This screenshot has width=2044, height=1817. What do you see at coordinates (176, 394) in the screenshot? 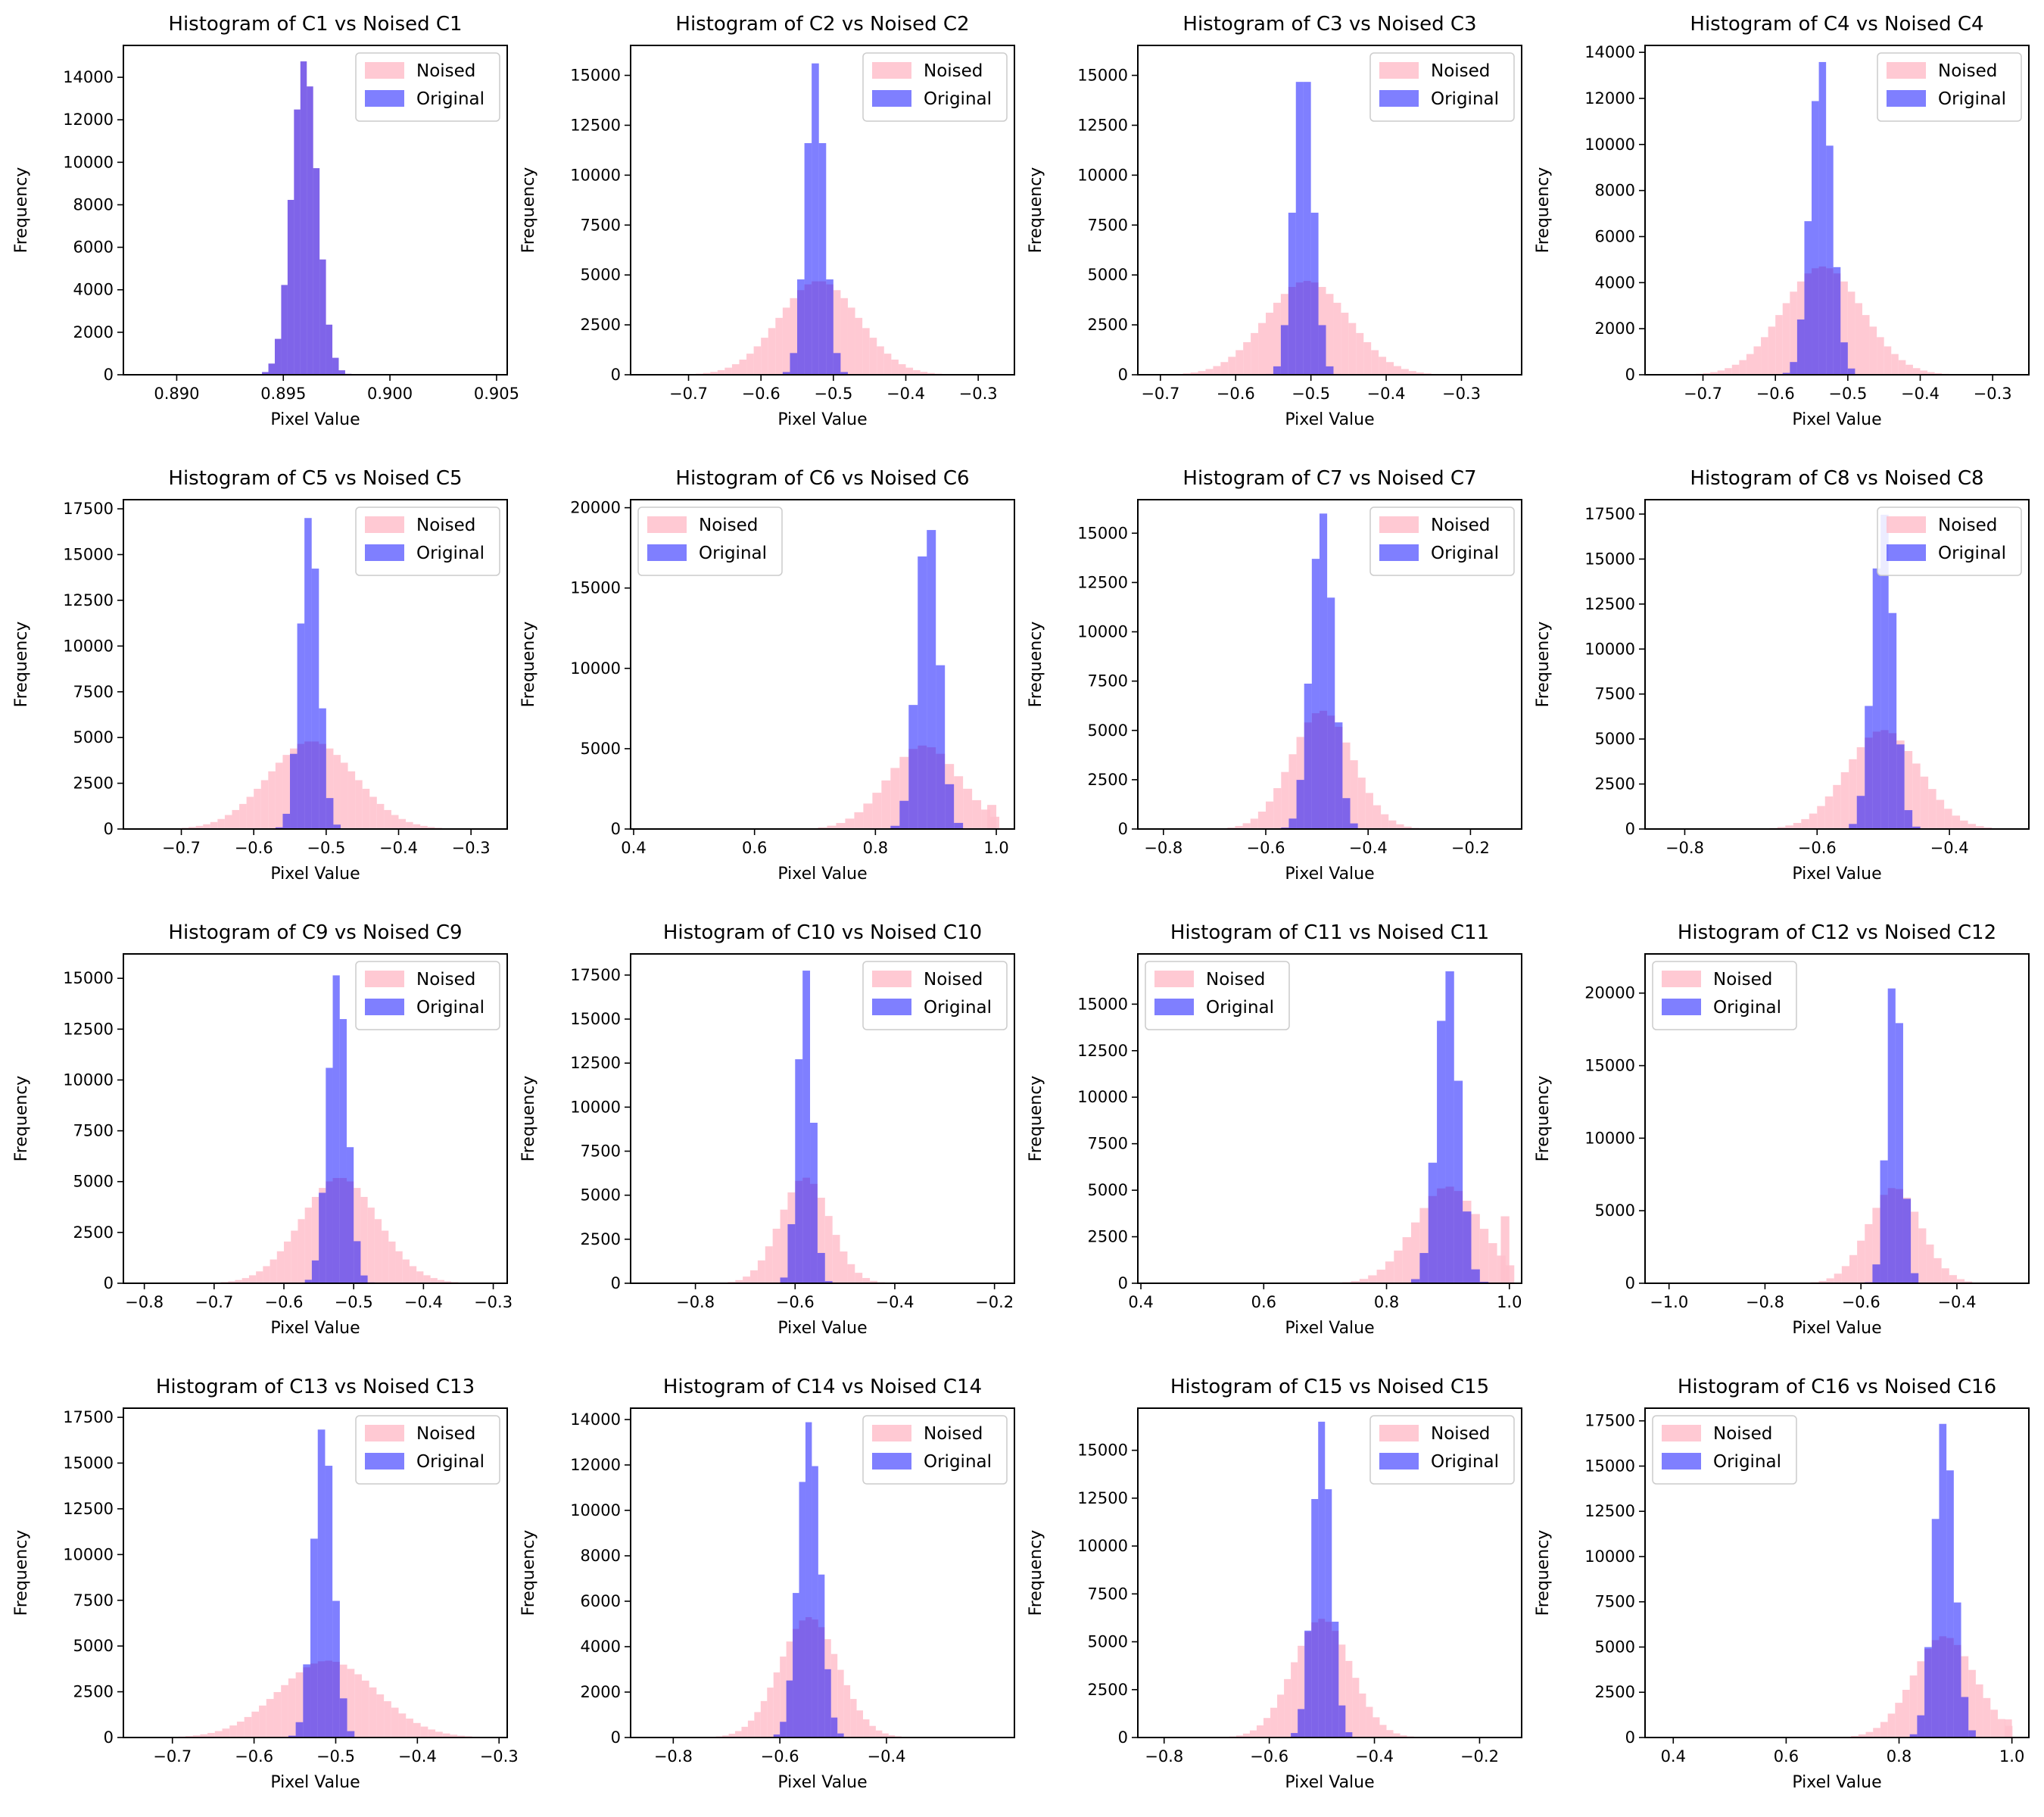
I see `x-tick-label: 0.890` at bounding box center [176, 394].